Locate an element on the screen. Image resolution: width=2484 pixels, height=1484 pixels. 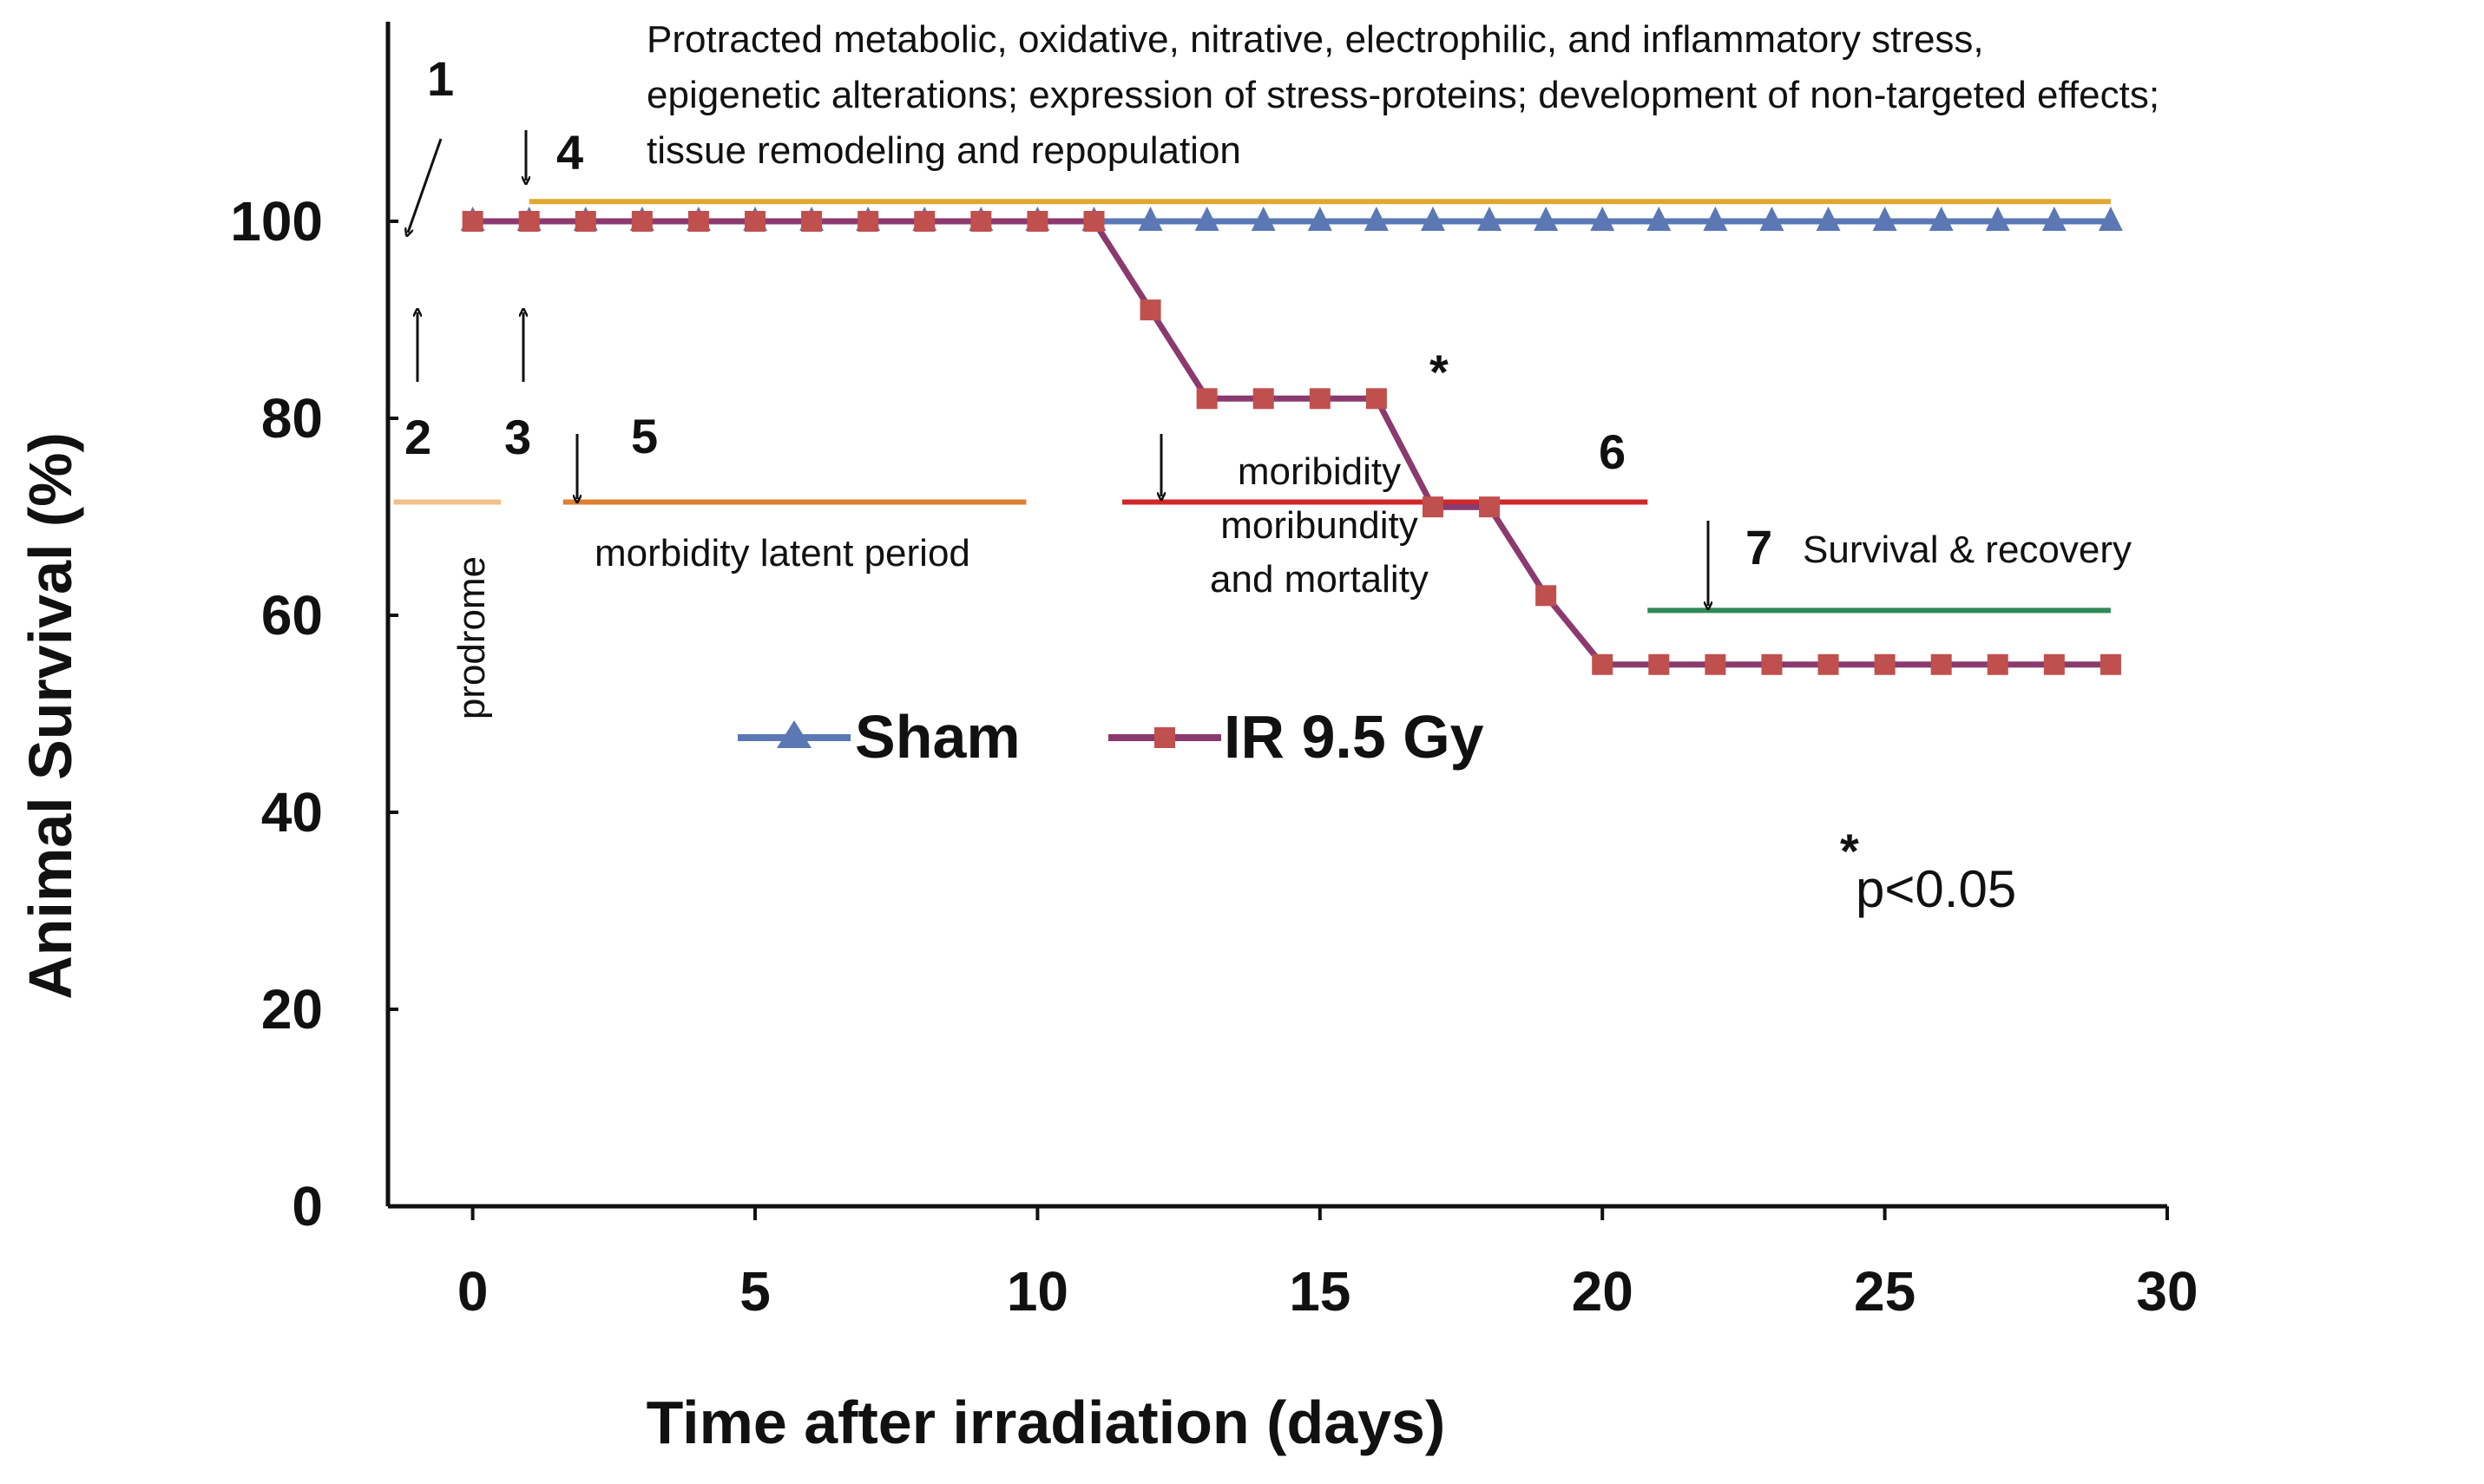
legend: Sham IR 9.5 Gy is located at coordinates (1111, 737).